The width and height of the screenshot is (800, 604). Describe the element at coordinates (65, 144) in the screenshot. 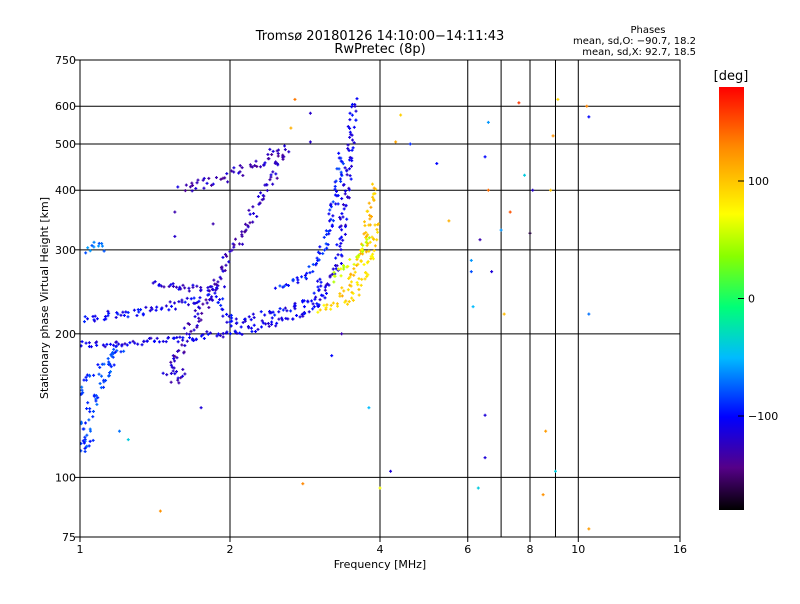

I see `y-tick-label: 500` at that location.